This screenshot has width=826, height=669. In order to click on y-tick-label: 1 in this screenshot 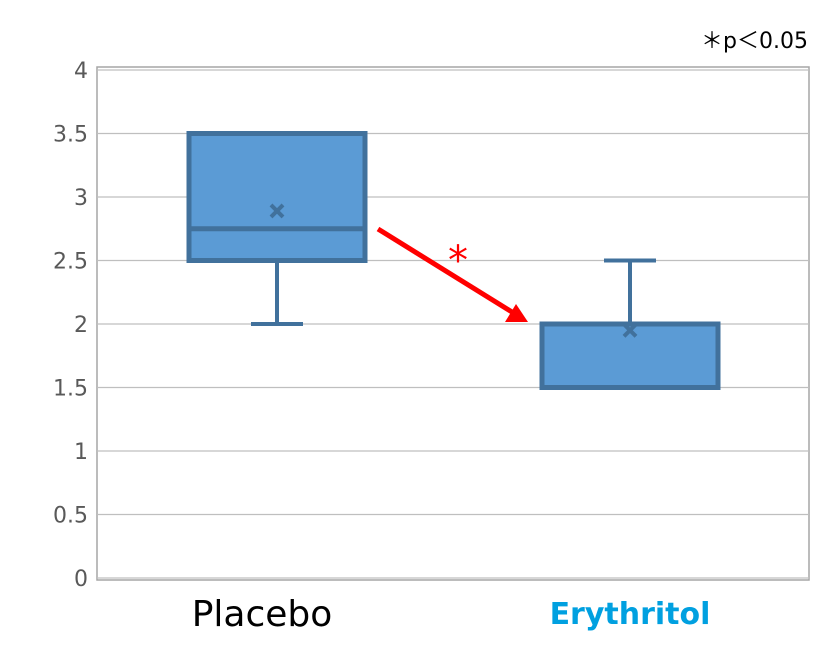, I will do `click(81, 452)`.